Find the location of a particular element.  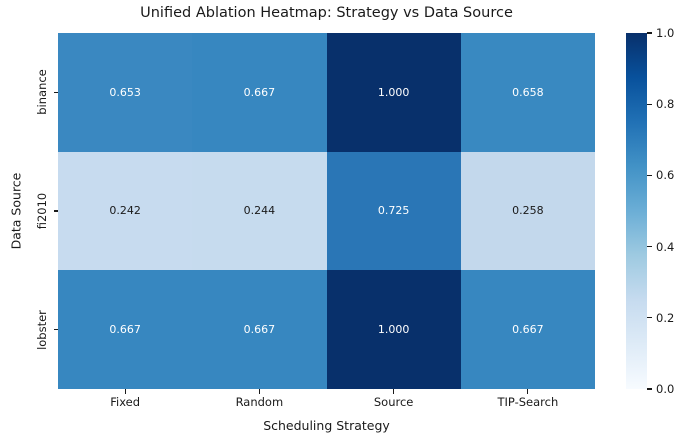

heatmap-cell: 0.258 is located at coordinates (527, 211).